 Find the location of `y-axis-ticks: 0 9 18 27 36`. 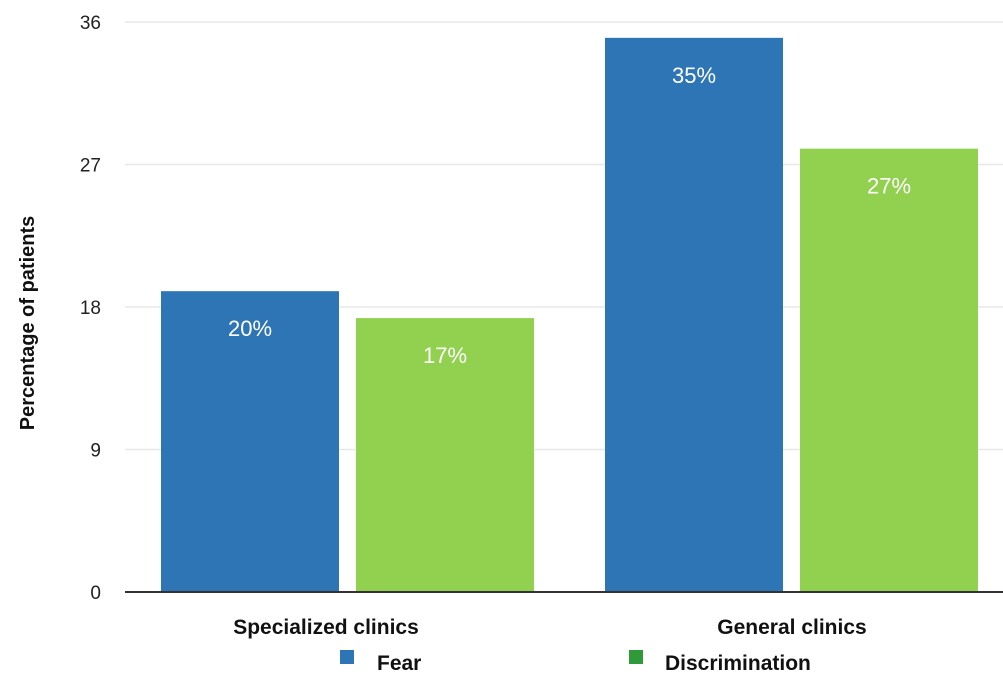

y-axis-ticks: 0 9 18 27 36 is located at coordinates (90, 308).